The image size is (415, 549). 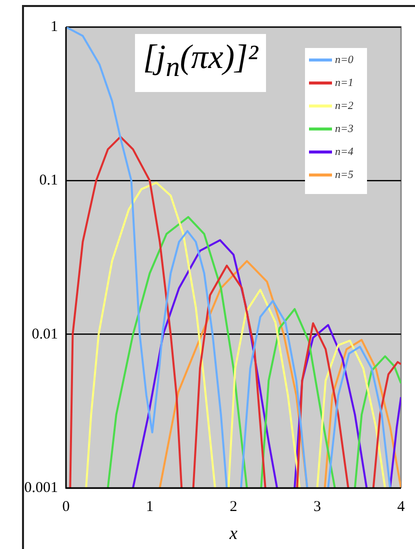 What do you see at coordinates (401, 506) in the screenshot?
I see `x-tick-label: 4` at bounding box center [401, 506].